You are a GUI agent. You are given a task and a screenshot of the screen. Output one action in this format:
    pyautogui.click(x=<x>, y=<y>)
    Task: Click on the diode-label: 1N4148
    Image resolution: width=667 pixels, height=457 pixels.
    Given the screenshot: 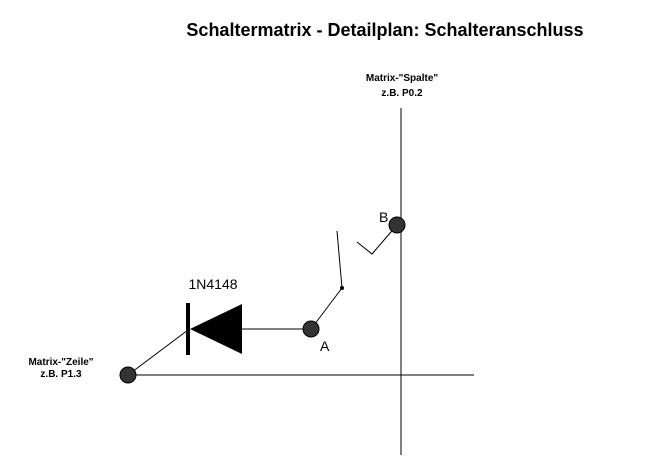 What is the action you would take?
    pyautogui.click(x=212, y=284)
    